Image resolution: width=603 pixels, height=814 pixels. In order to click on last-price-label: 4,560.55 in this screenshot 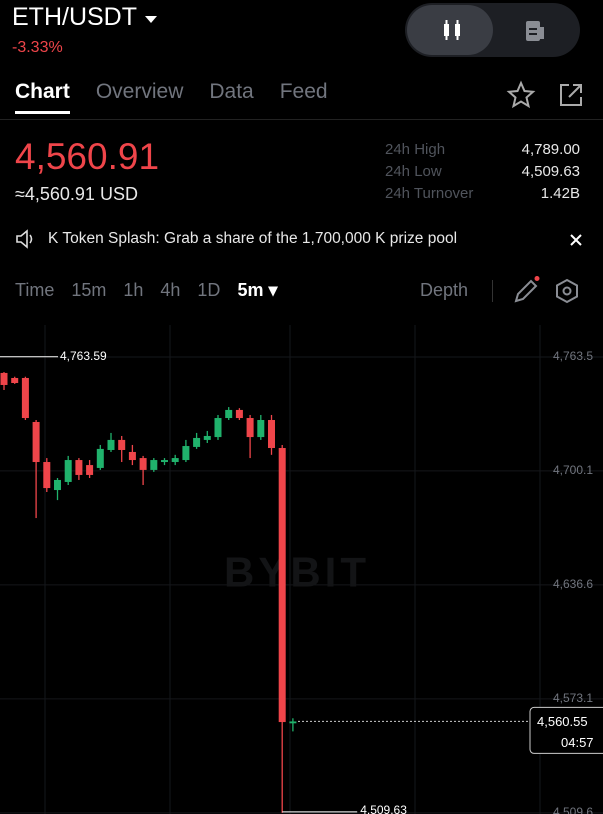, I will do `click(562, 721)`.